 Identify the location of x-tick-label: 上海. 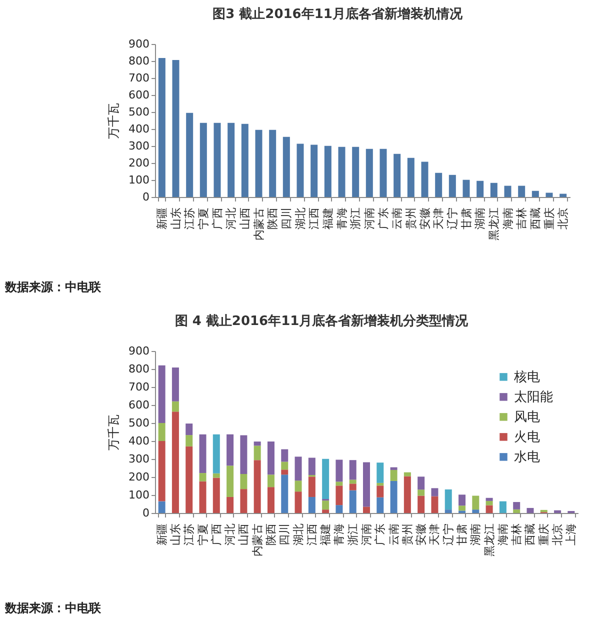
(571, 535).